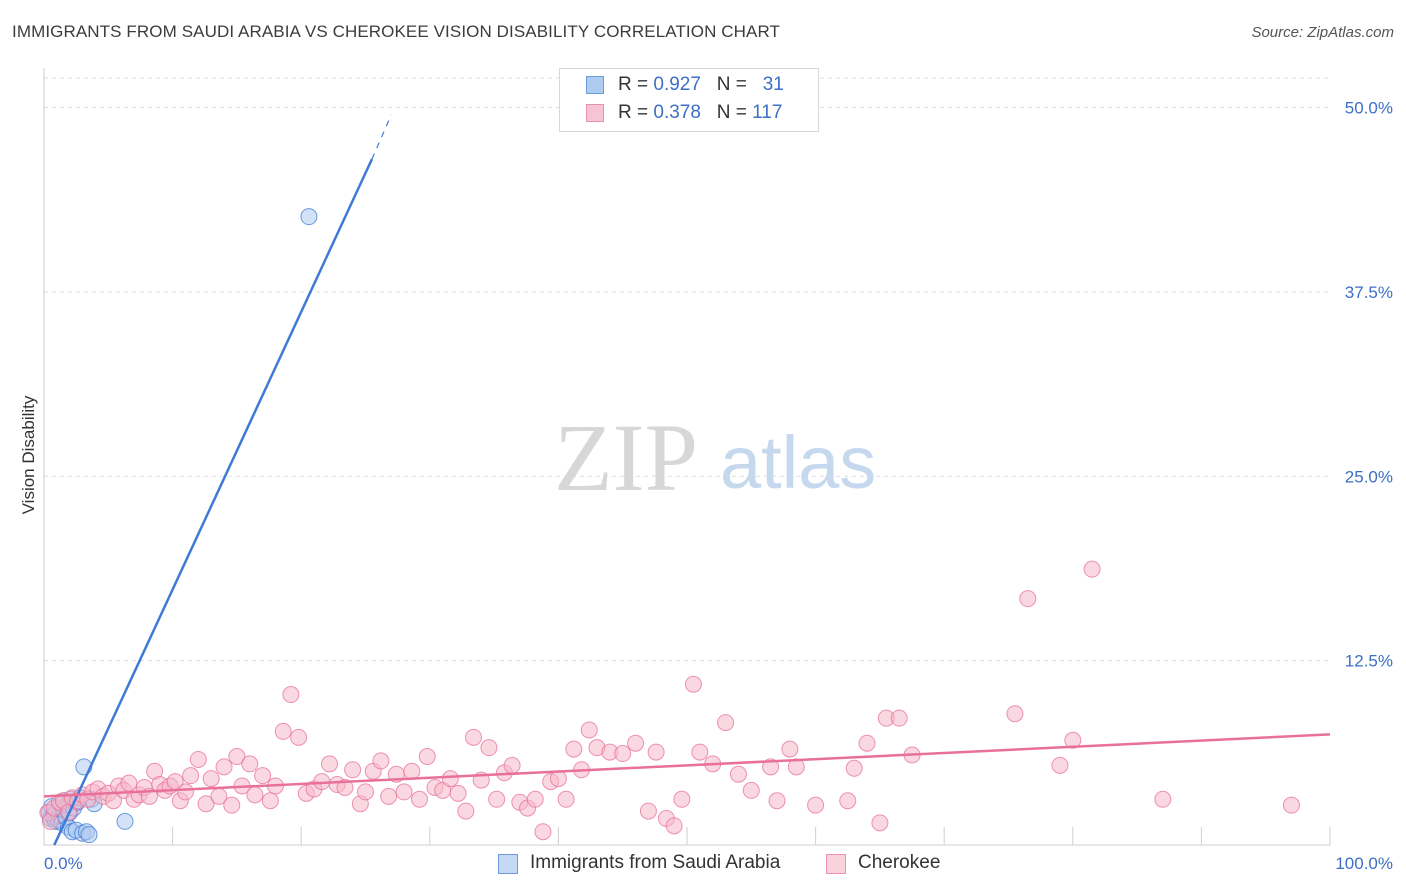 The image size is (1406, 892). What do you see at coordinates (1369, 108) in the screenshot?
I see `y-tick-label: 50.0%` at bounding box center [1369, 108].